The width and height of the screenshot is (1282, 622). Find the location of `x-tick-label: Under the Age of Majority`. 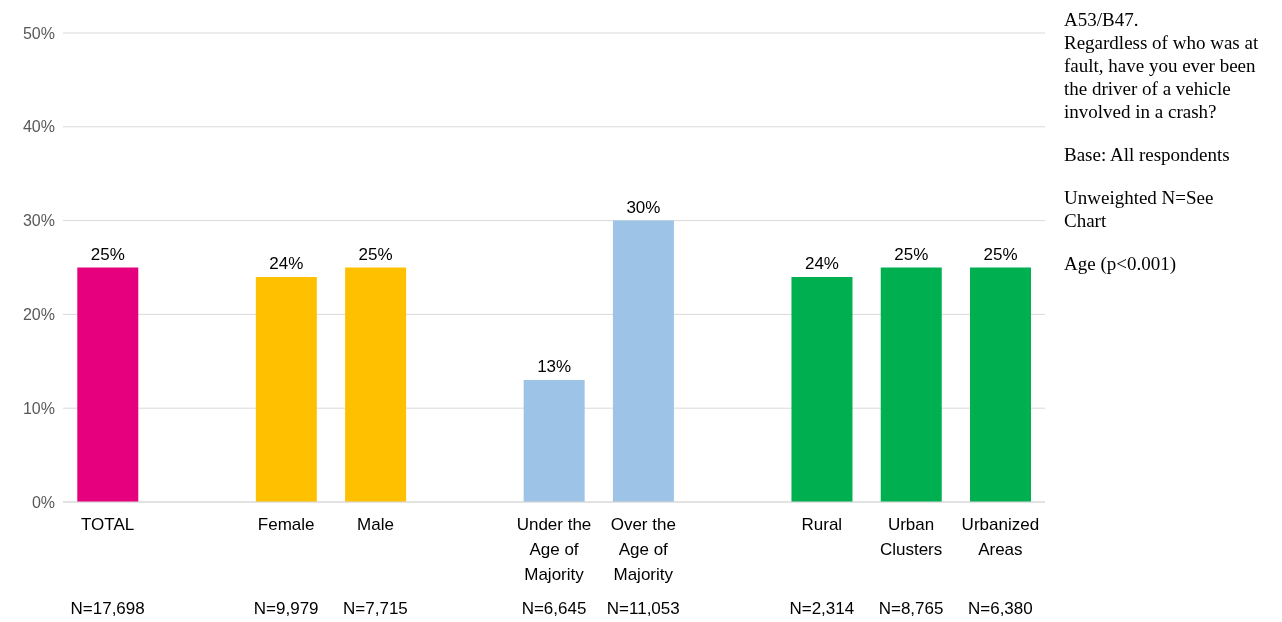

x-tick-label: Under the Age of Majority is located at coordinates (554, 549).